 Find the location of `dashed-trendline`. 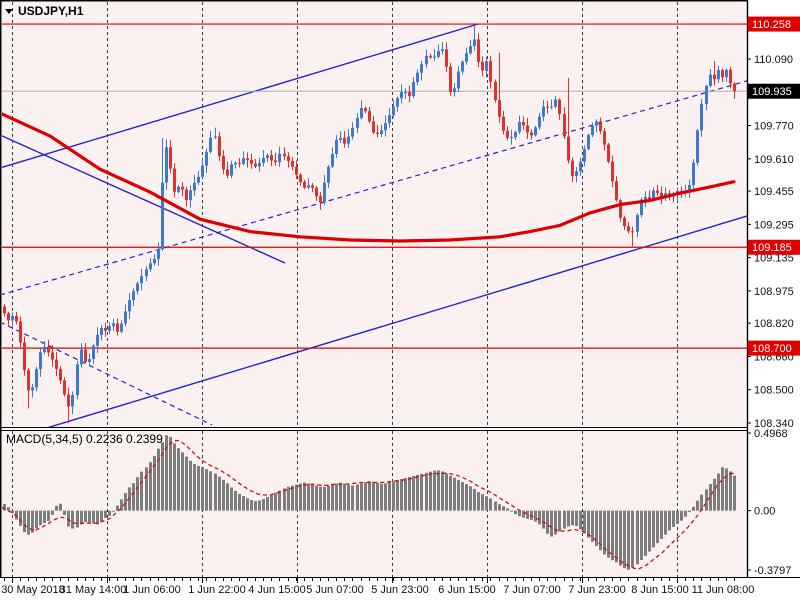

dashed-trendline is located at coordinates (106, 374).